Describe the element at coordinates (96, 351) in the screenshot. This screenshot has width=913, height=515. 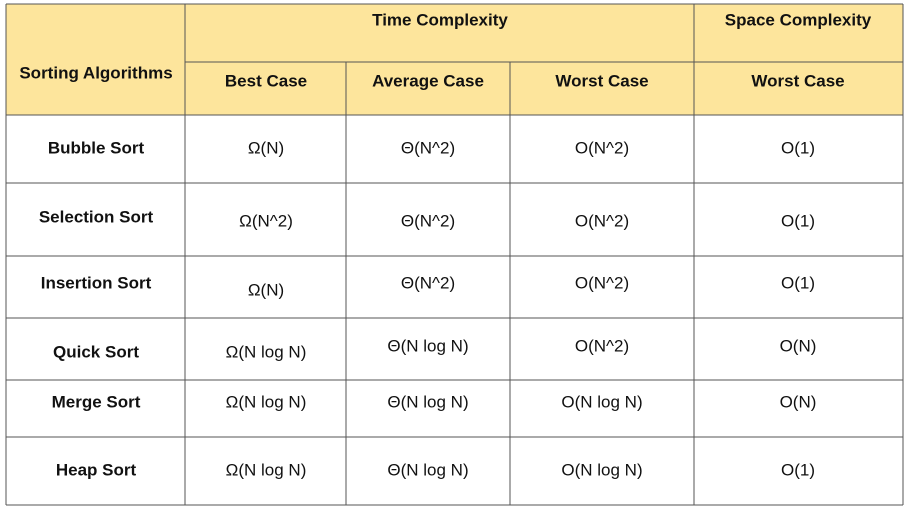
I see `algorithm-name: Quick Sort` at that location.